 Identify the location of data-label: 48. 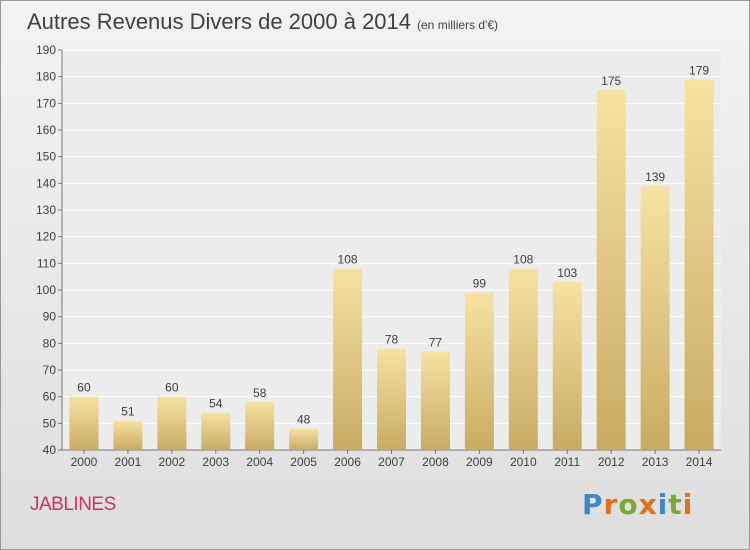
(304, 420).